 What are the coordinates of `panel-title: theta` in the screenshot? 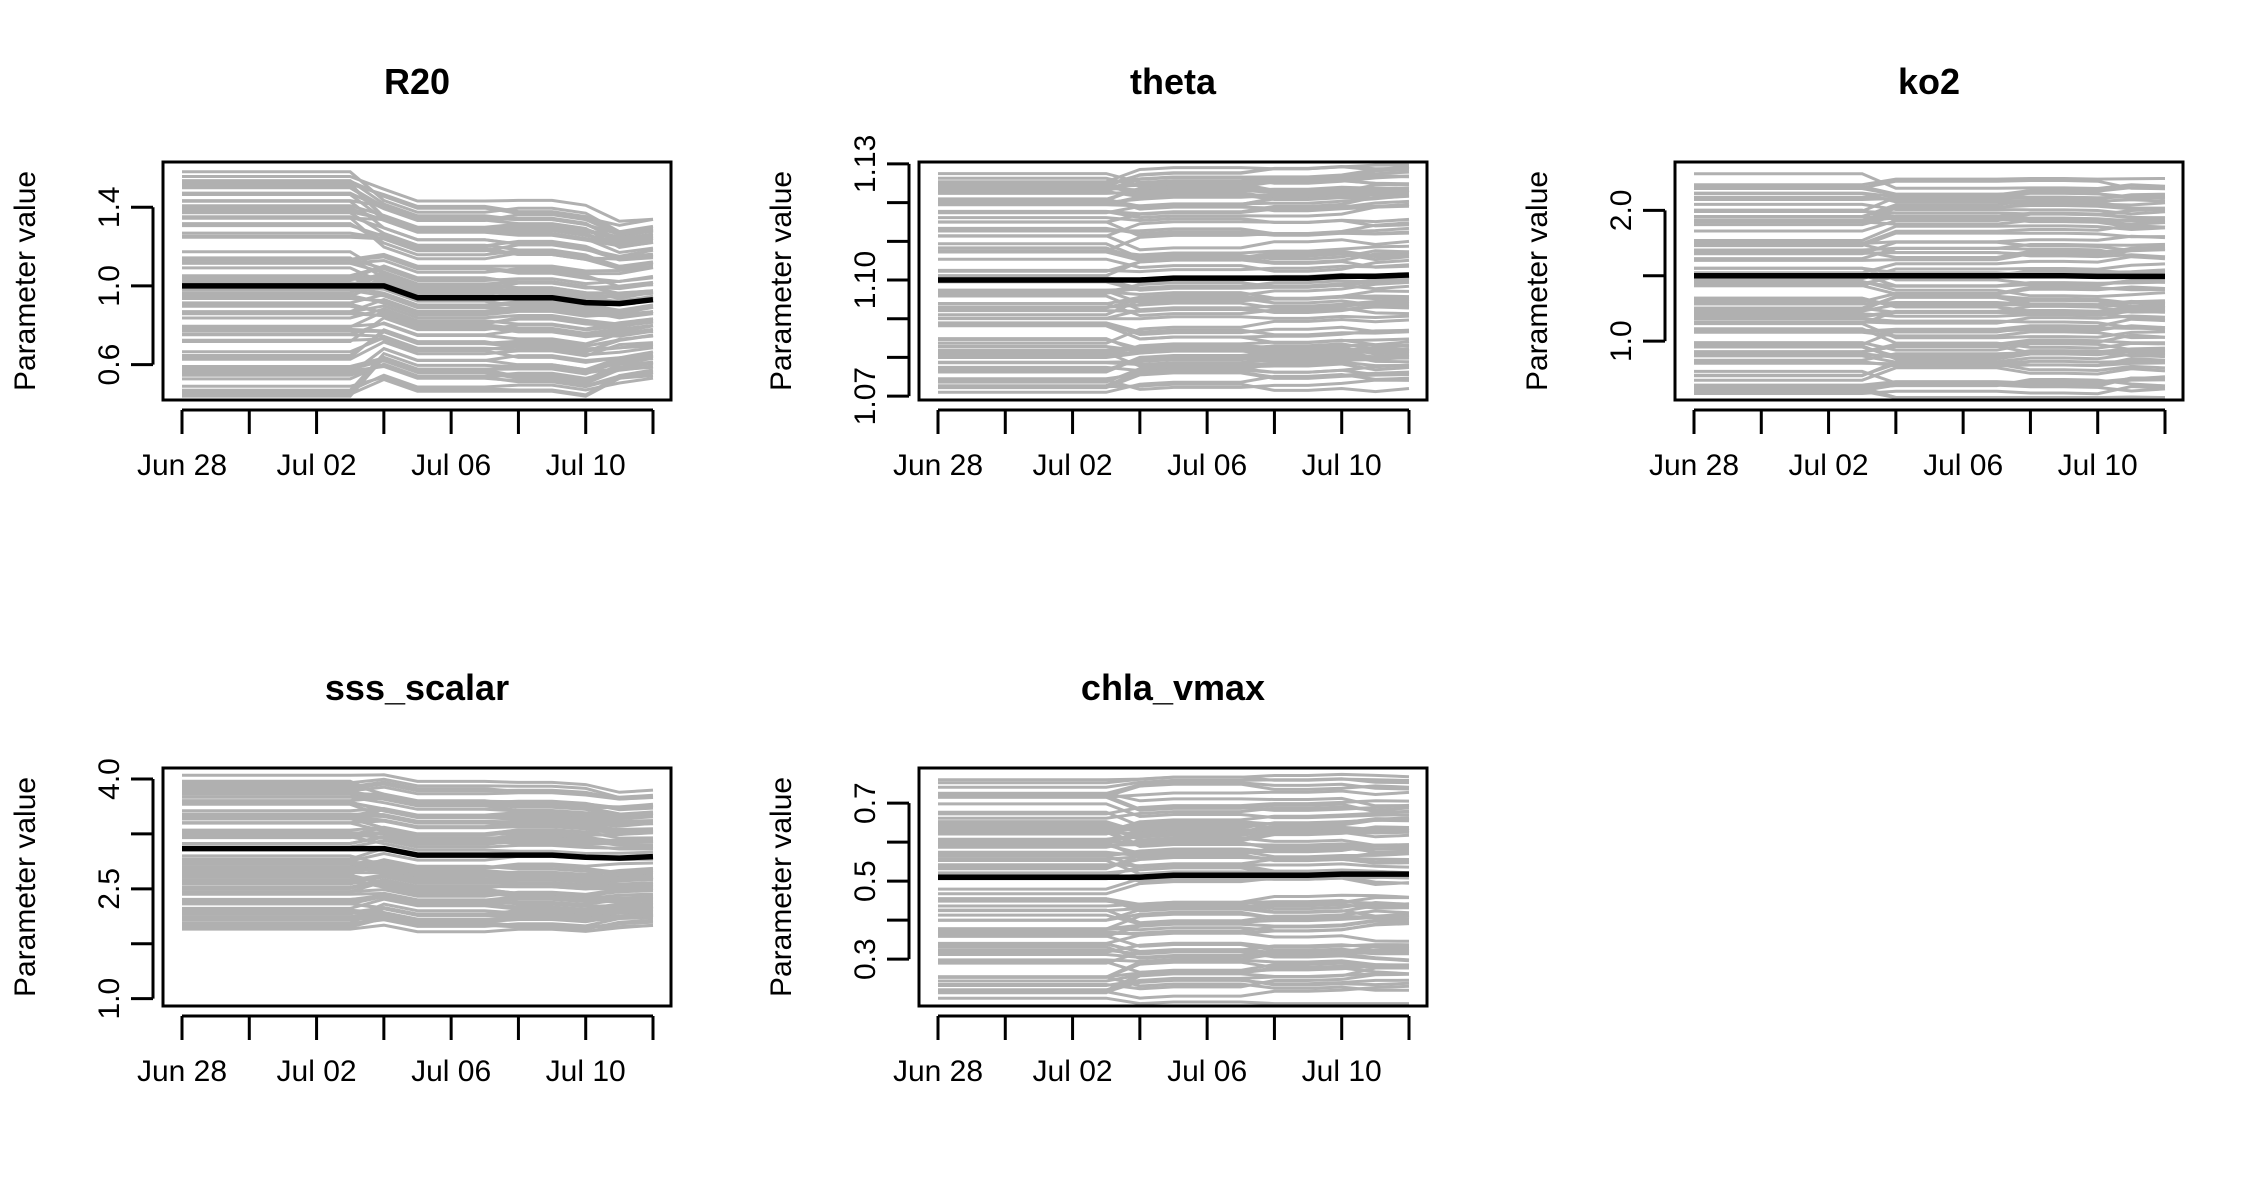 It's located at (1173, 81).